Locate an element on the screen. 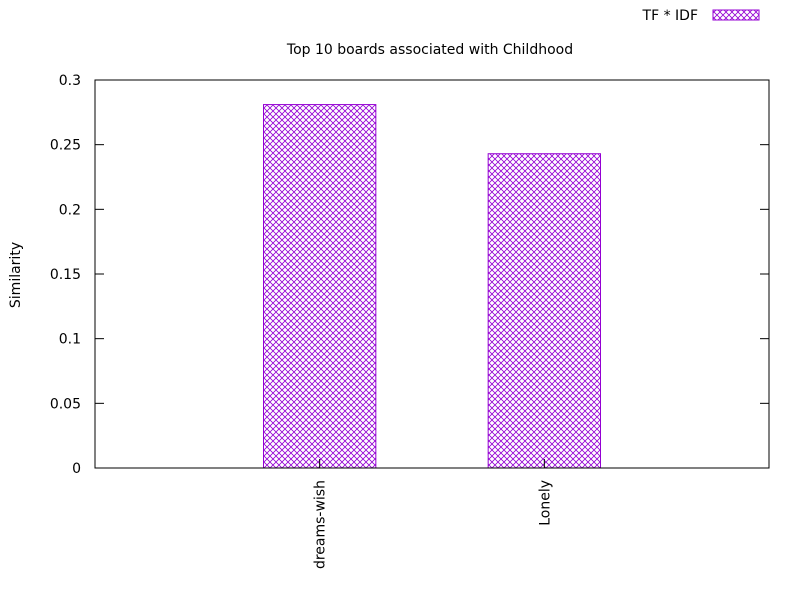 The image size is (800, 600). legend-label: TF * IDF is located at coordinates (670, 16).